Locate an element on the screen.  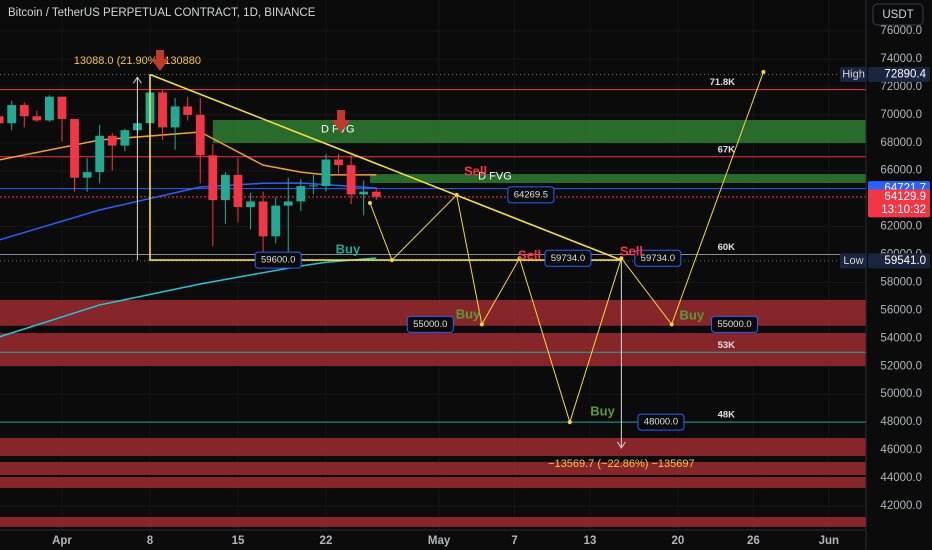
currency-button is located at coordinates (898, 14).